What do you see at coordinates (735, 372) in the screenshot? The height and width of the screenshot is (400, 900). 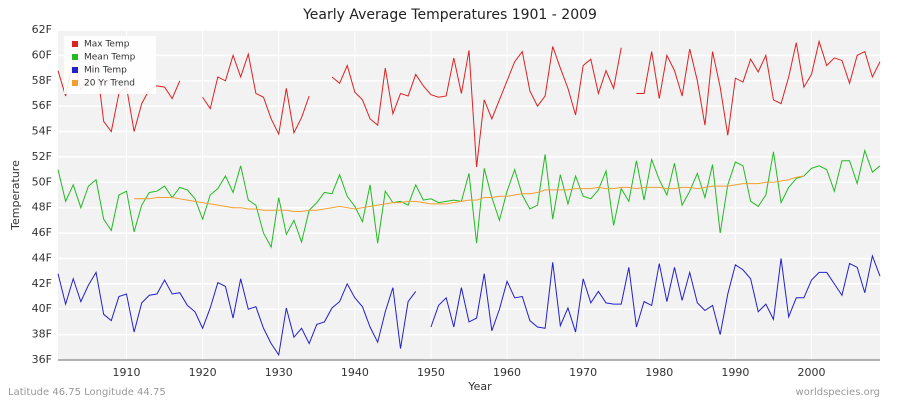 I see `x-tick-label: 1990` at bounding box center [735, 372].